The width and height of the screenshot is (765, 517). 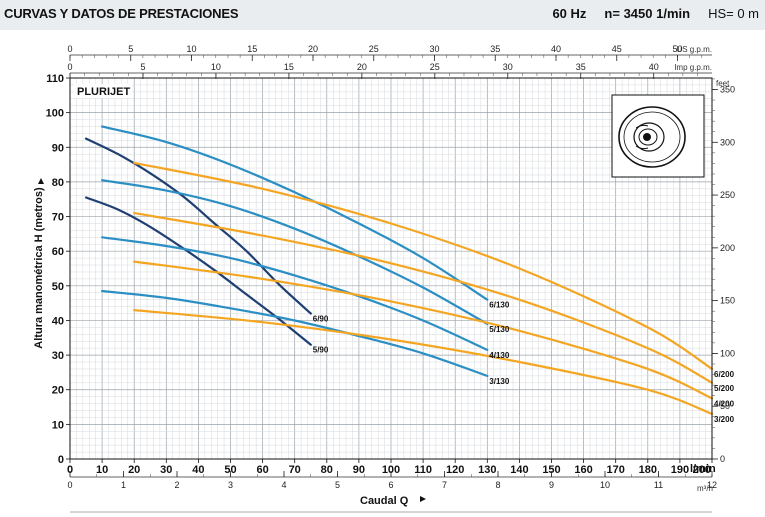 What do you see at coordinates (359, 470) in the screenshot?
I see `x-tick-label: 90` at bounding box center [359, 470].